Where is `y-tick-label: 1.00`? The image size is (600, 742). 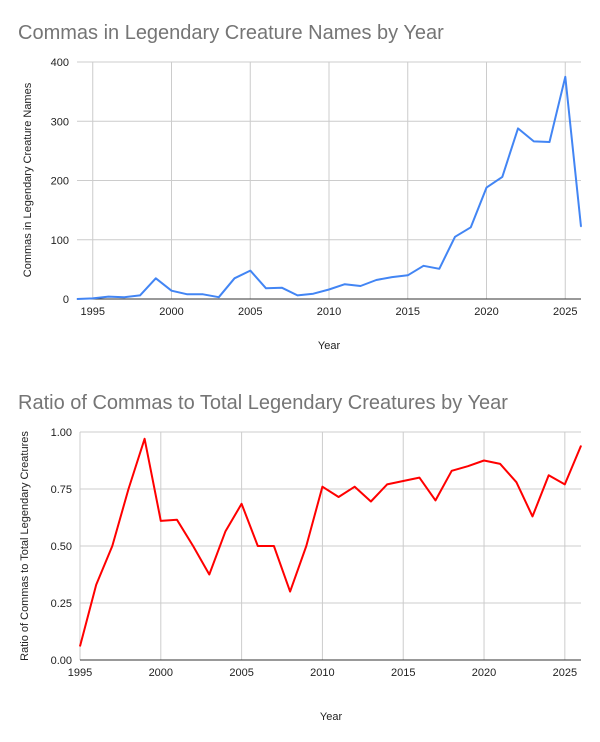 y-tick-label: 1.00 is located at coordinates (61, 433).